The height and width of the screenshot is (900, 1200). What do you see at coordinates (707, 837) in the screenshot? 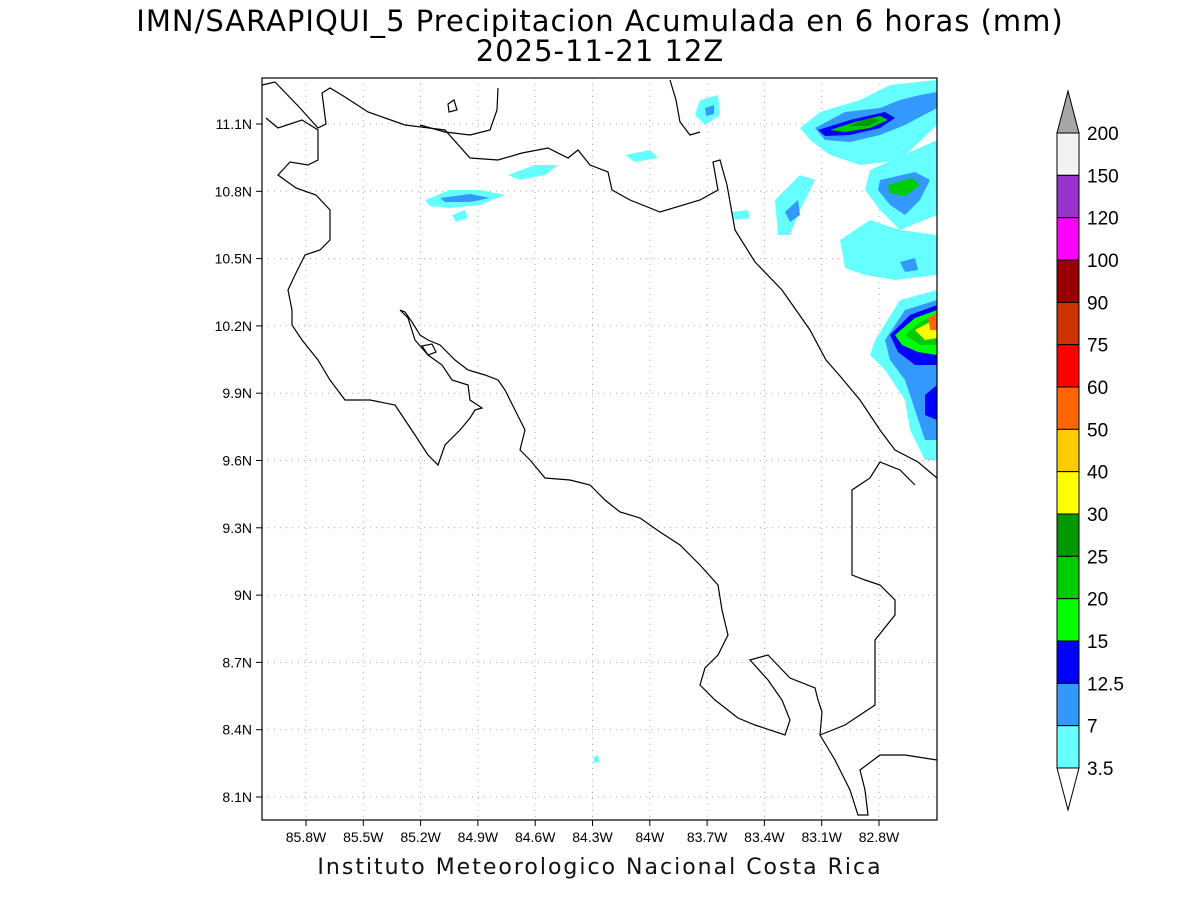
I see `lon-tick-label: 83.7W` at bounding box center [707, 837].